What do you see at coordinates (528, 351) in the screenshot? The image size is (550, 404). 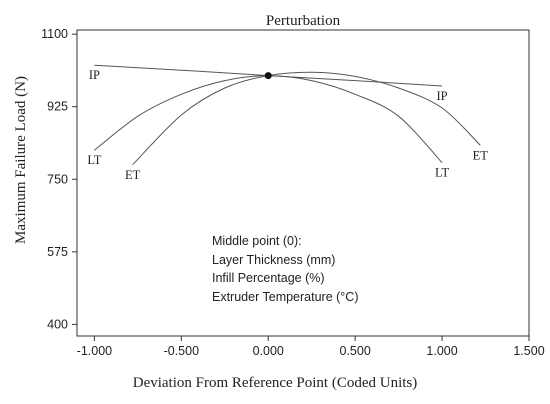 I see `x-tick-label: 1.500` at bounding box center [528, 351].